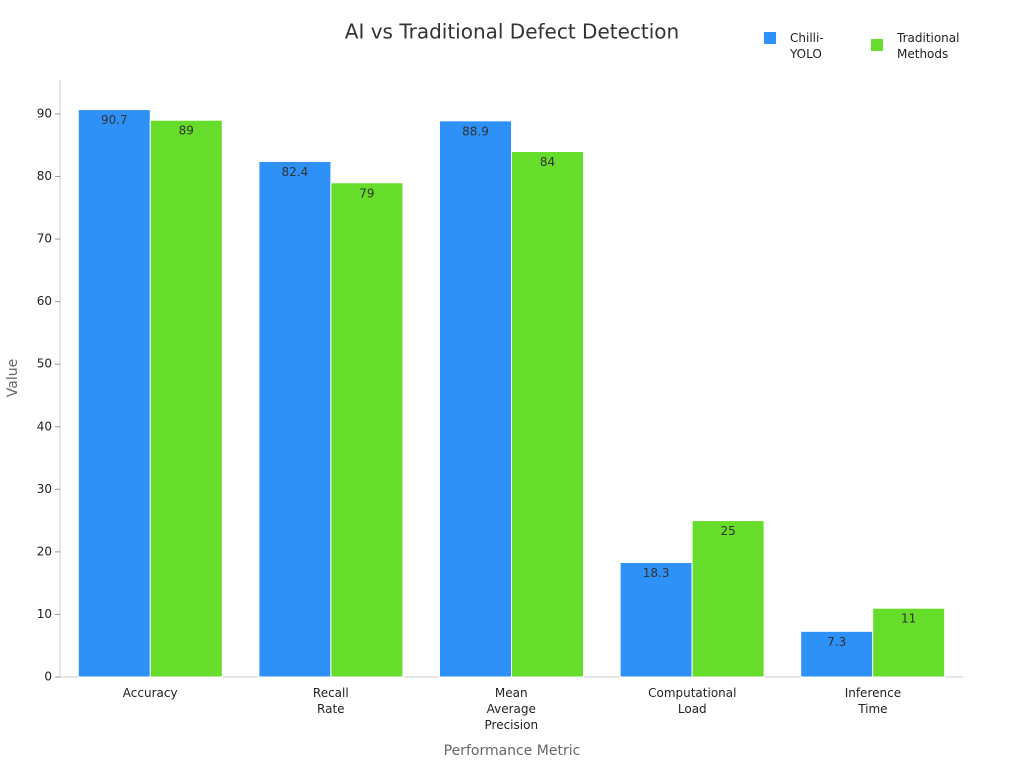 The image size is (1024, 768). Describe the element at coordinates (727, 531) in the screenshot. I see `value-label: 25` at that location.